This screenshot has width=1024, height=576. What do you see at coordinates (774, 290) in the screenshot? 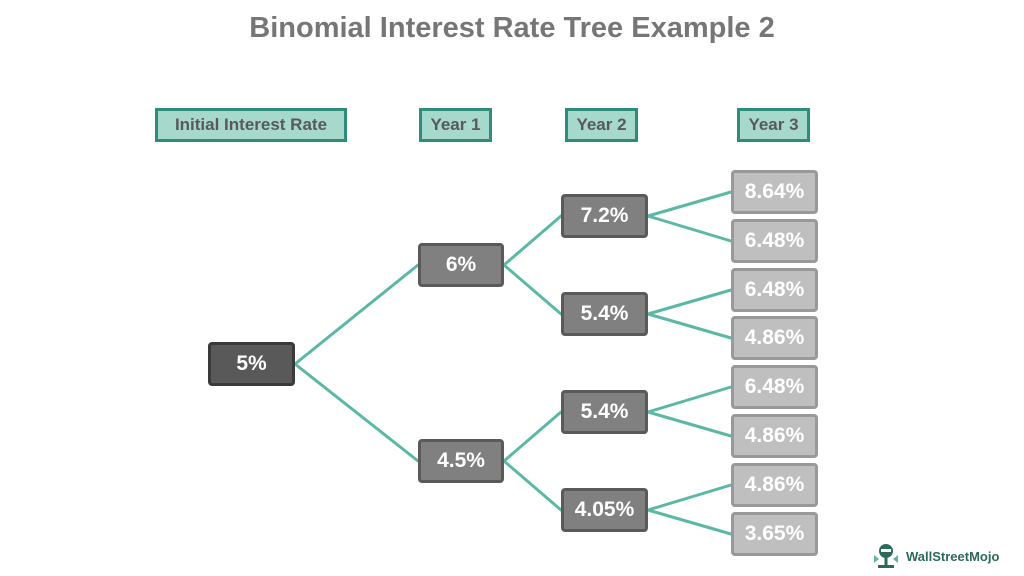
I see `node-year3-3: 6.48%` at bounding box center [774, 290].